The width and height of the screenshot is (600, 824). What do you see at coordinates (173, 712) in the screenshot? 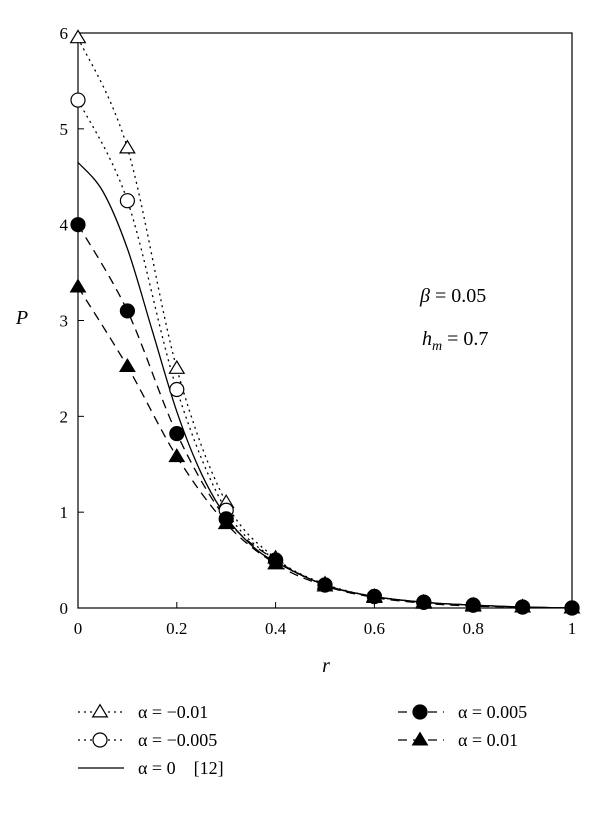
I see `legend-label-0: α = −0.01` at bounding box center [173, 712].